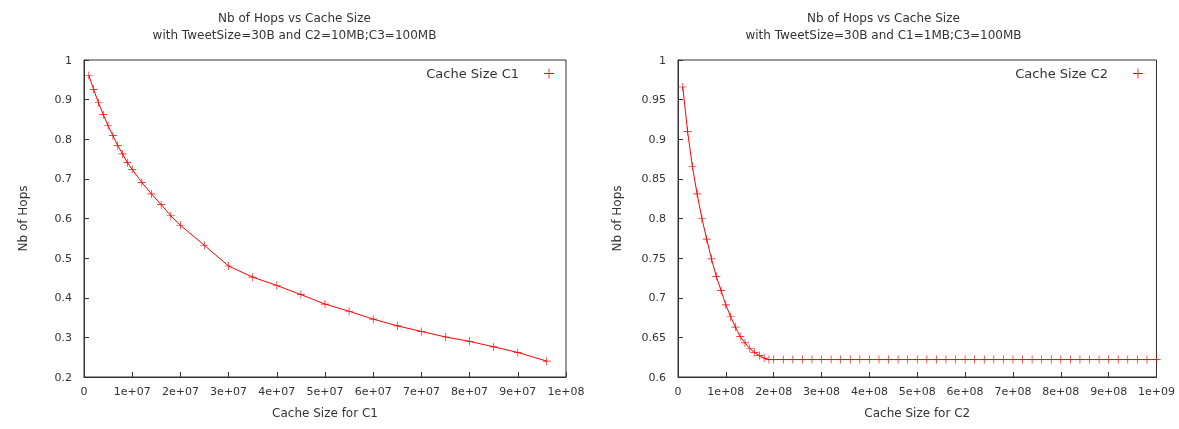  Describe the element at coordinates (229, 391) in the screenshot. I see `x-tick-label: 3e+07` at that location.